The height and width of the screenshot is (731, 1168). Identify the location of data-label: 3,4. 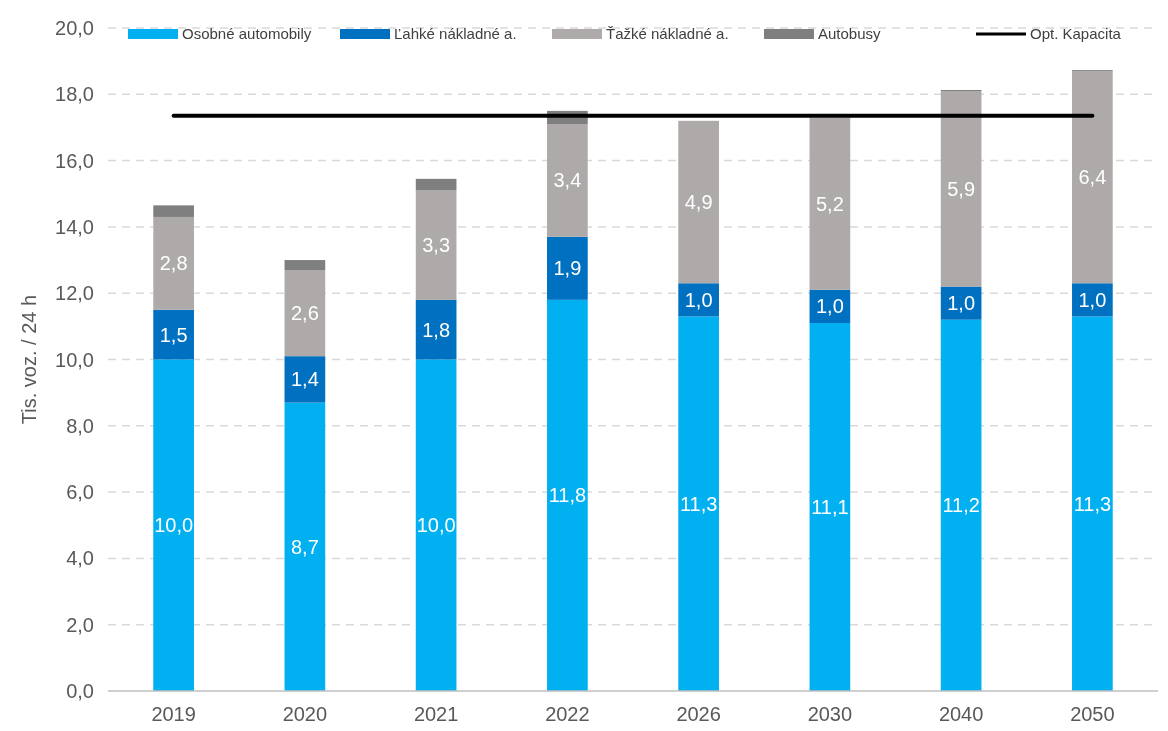
(567, 180).